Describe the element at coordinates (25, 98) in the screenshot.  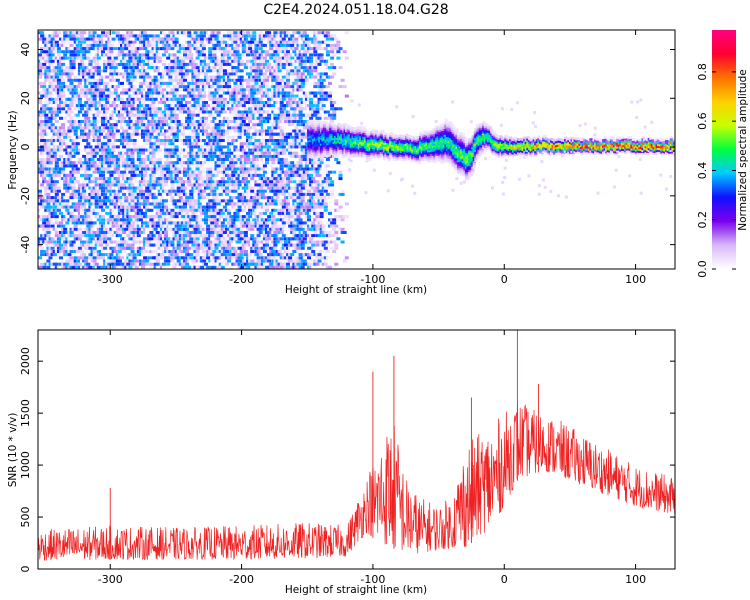
I see `y-tick-label: 20` at that location.